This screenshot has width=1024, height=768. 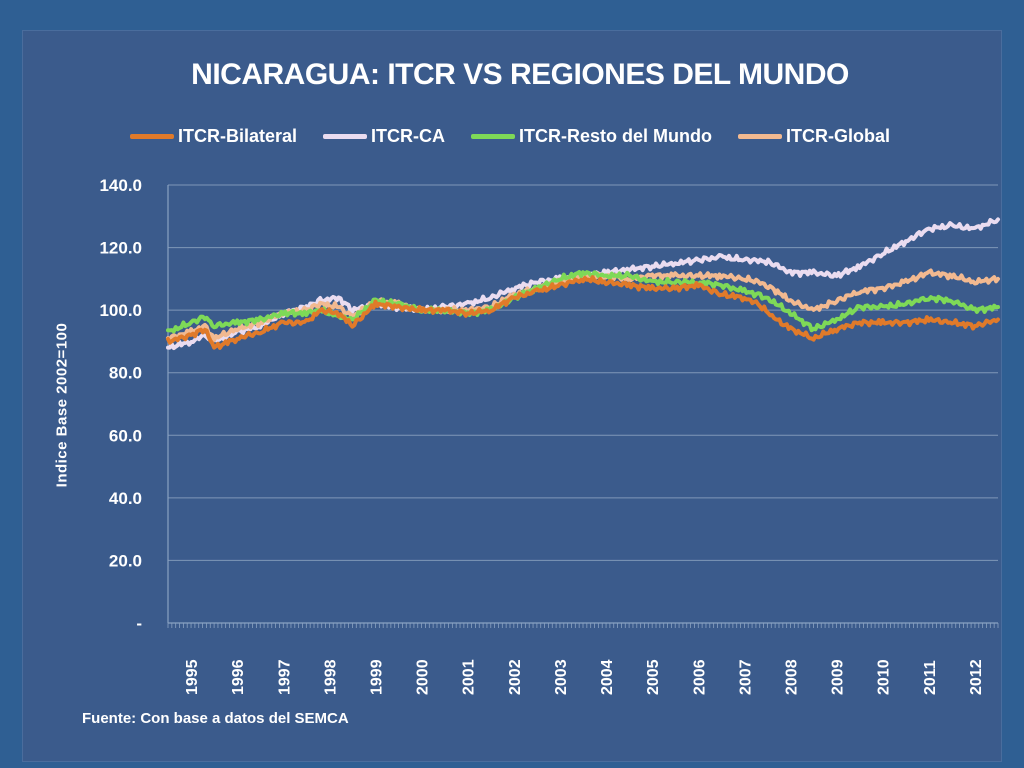 What do you see at coordinates (561, 677) in the screenshot?
I see `x-tick-label: 2003` at bounding box center [561, 677].